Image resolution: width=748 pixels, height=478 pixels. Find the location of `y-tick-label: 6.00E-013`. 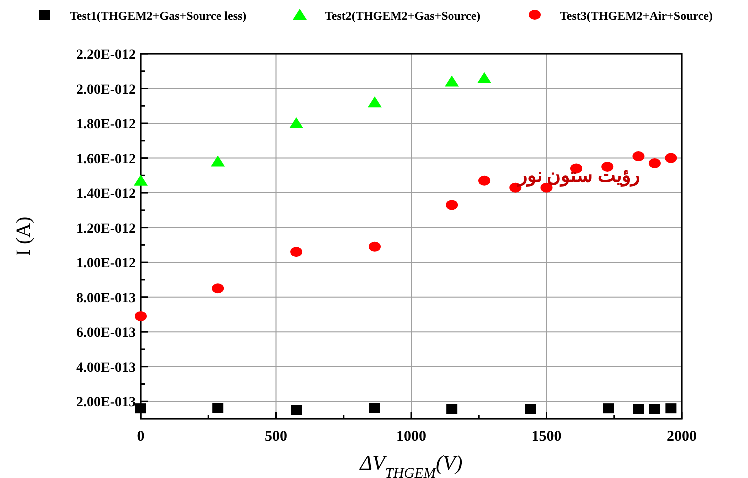

y-tick-label: 6.00E-013 is located at coordinates (106, 334).